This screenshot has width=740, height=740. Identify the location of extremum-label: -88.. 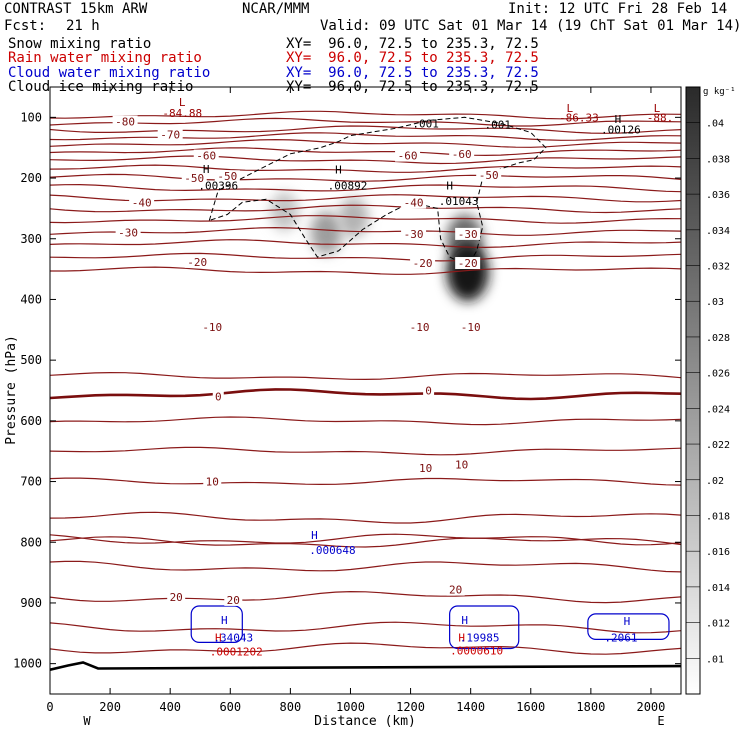
(660, 117).